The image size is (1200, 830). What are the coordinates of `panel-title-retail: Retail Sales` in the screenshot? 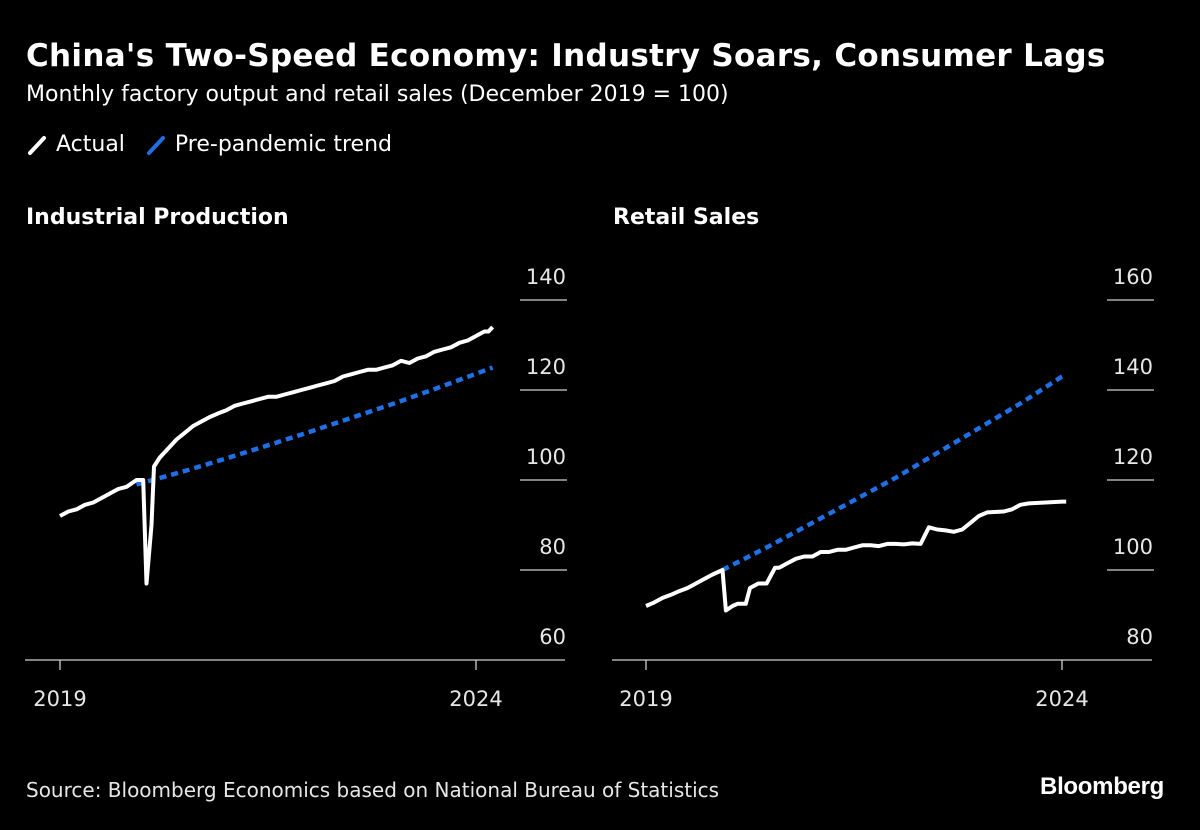 It's located at (686, 217).